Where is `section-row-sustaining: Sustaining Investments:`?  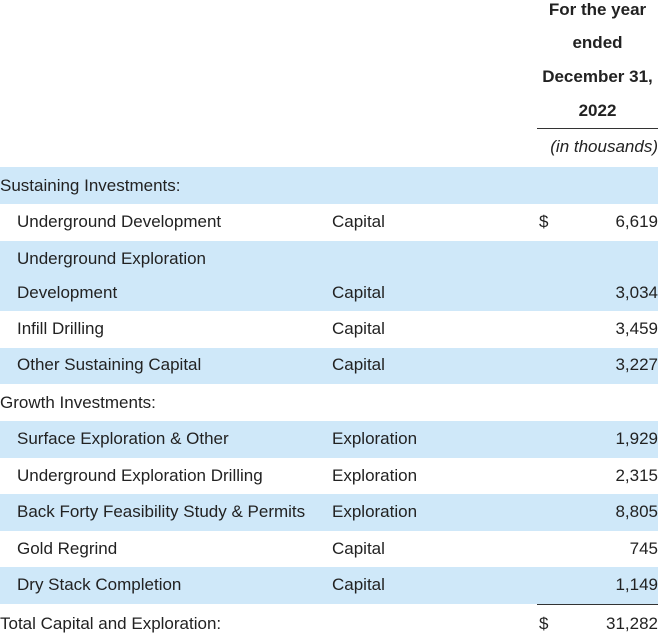 section-row-sustaining: Sustaining Investments: is located at coordinates (329, 185).